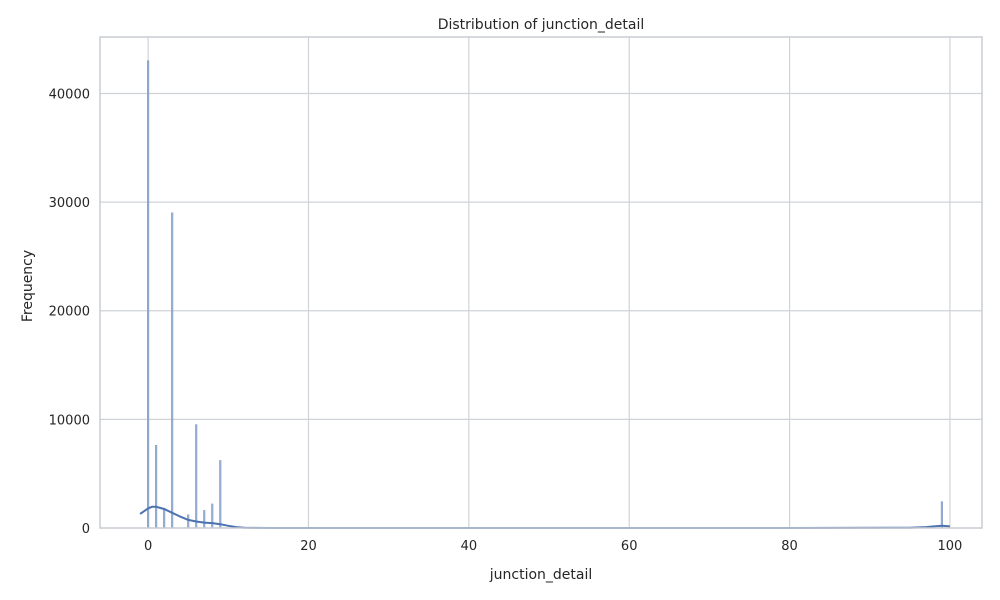 The image size is (1000, 600). Describe the element at coordinates (308, 546) in the screenshot. I see `x-tick-label: 20` at that location.